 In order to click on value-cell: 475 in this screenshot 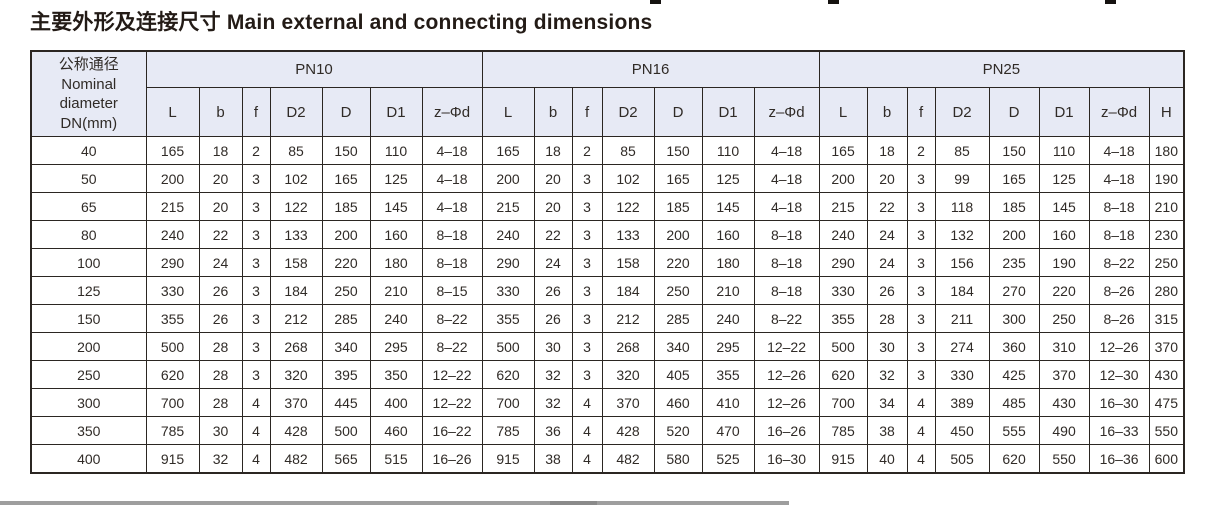, I will do `click(1166, 402)`.